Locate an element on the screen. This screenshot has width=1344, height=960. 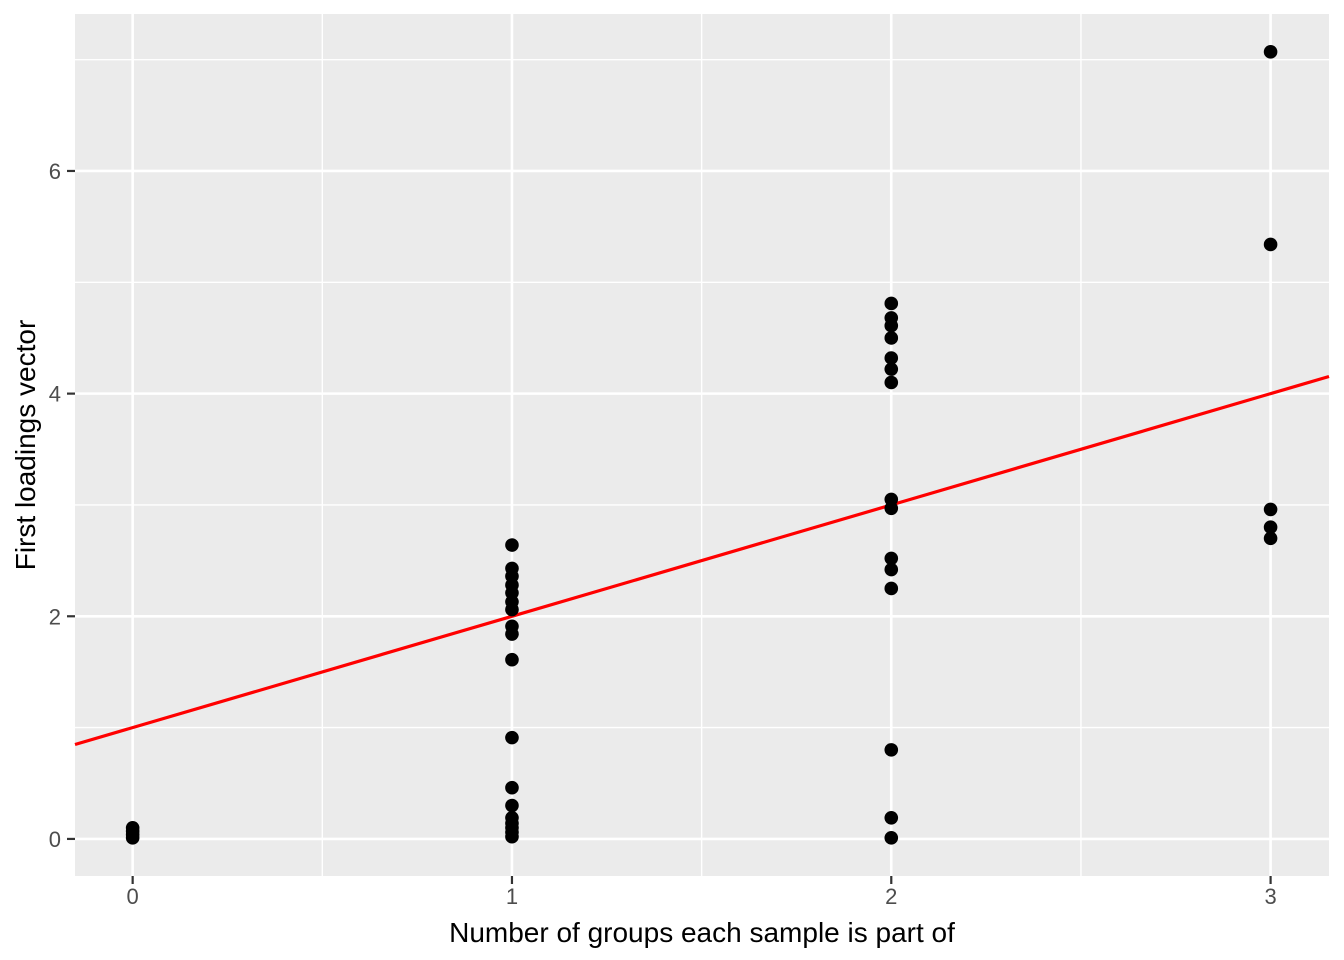
y-tick-label: 0 is located at coordinates (55, 839).